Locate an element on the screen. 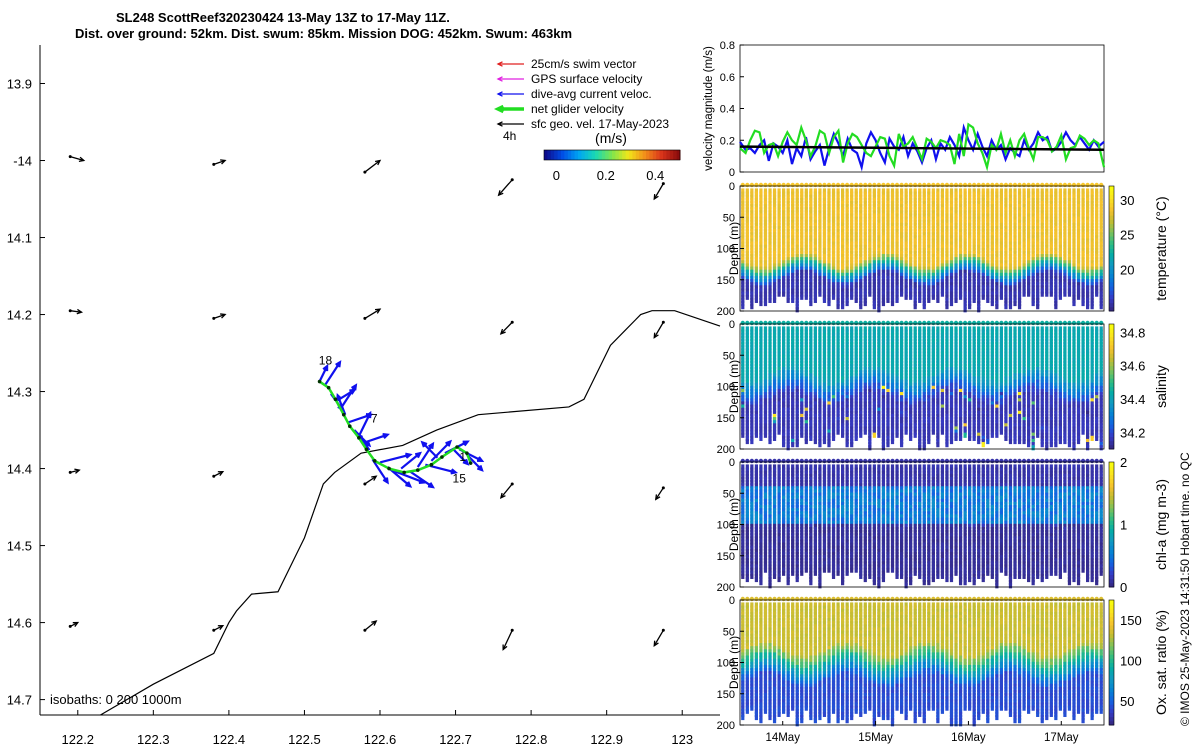 This screenshot has width=1200, height=750. track-point is located at coordinates (349, 426).